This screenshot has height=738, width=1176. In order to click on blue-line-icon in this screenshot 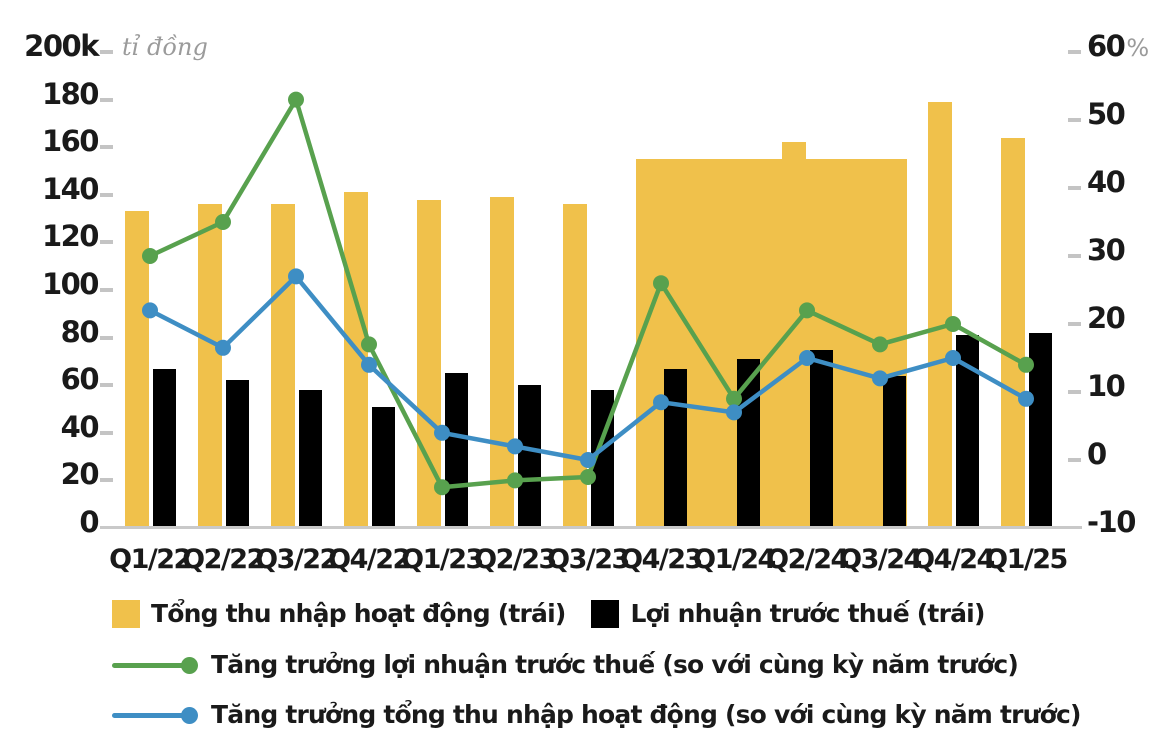, I will do `click(152, 715)`.